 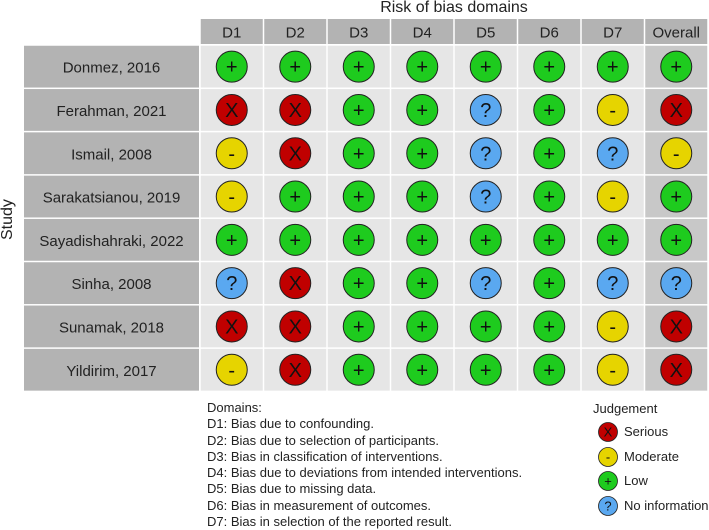 What do you see at coordinates (422, 33) in the screenshot?
I see `domain-header-d4: D4` at bounding box center [422, 33].